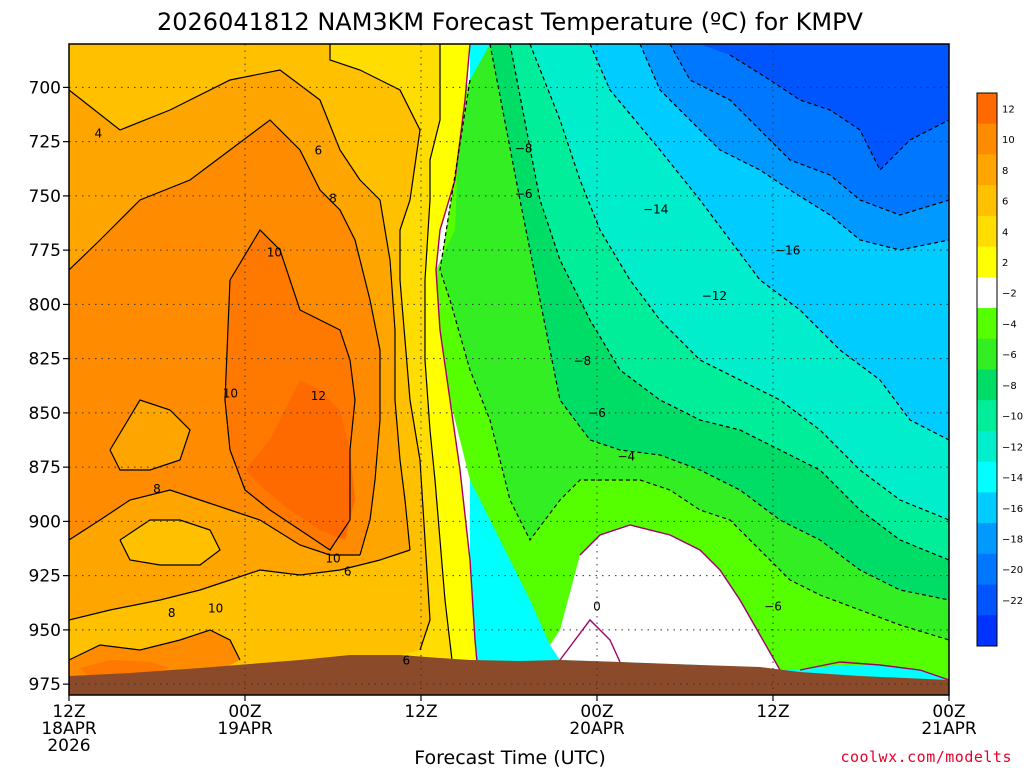 The image size is (1024, 768). I want to click on x-axis-label: Forecast Time (UTC), so click(509, 757).